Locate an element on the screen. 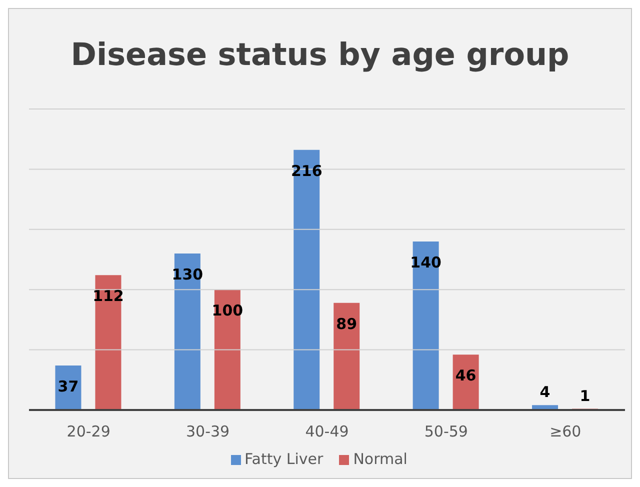  x-tick-label: 40-49 is located at coordinates (327, 431).